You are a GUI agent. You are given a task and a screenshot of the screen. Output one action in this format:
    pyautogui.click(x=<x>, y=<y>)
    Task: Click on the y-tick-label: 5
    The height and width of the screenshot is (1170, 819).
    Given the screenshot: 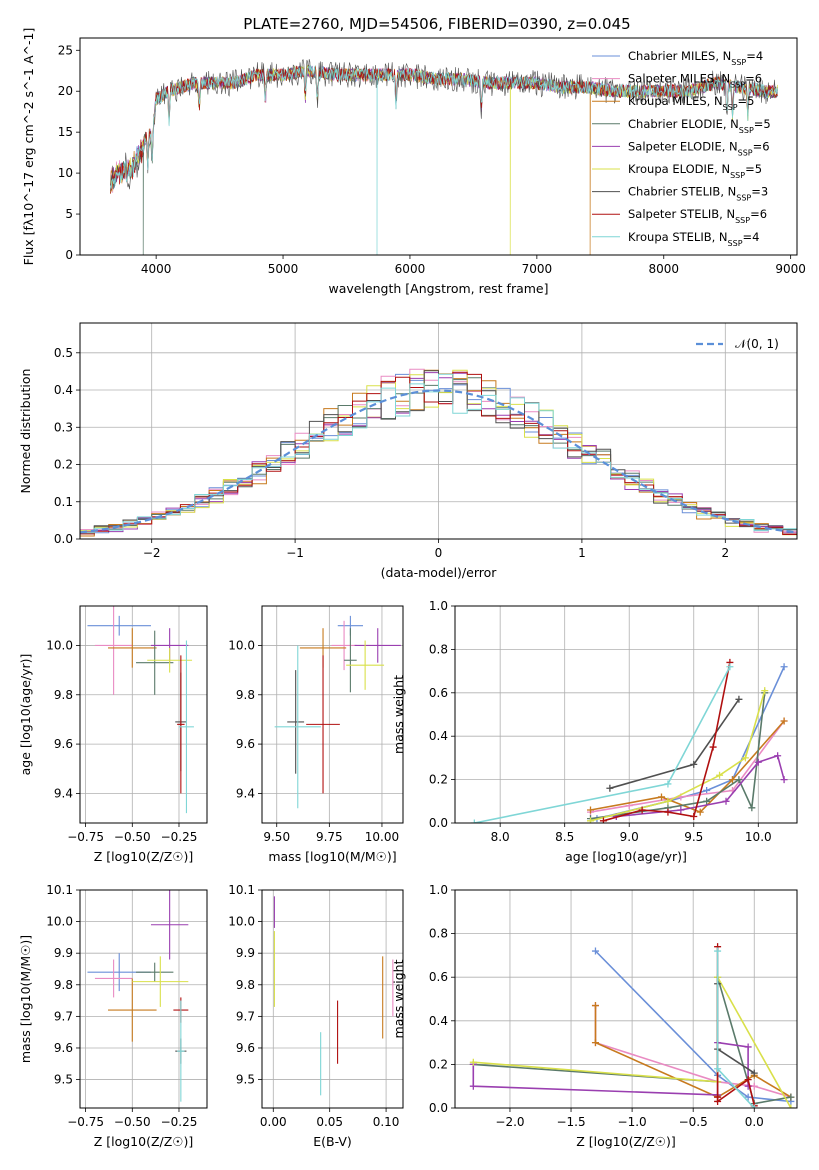 What is the action you would take?
    pyautogui.click(x=69, y=214)
    